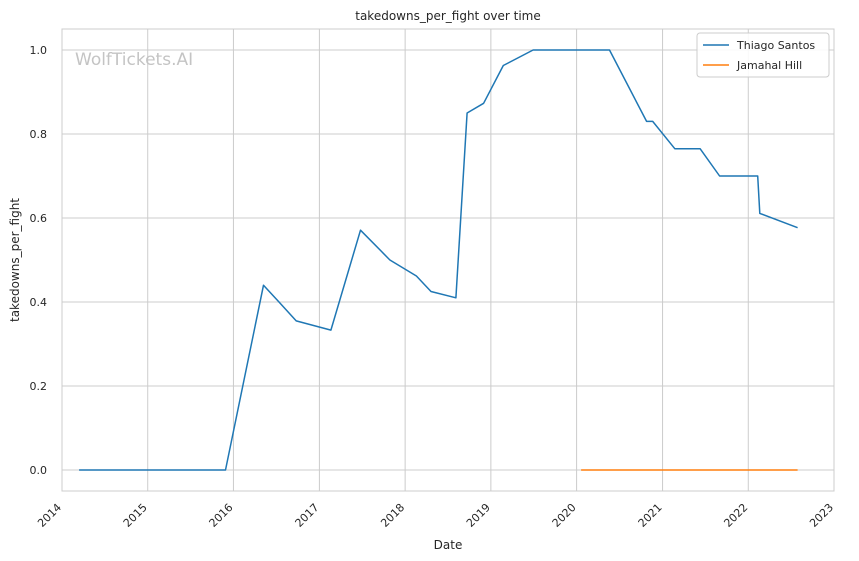  What do you see at coordinates (39, 134) in the screenshot?
I see `y-tick-label: 0.8` at bounding box center [39, 134].